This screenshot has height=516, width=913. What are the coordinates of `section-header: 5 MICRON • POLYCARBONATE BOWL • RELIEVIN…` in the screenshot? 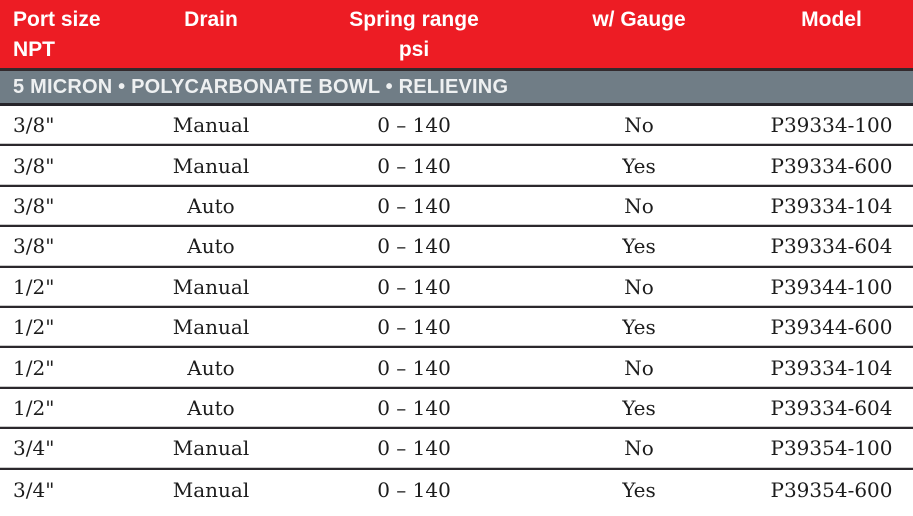 It's located at (456, 88).